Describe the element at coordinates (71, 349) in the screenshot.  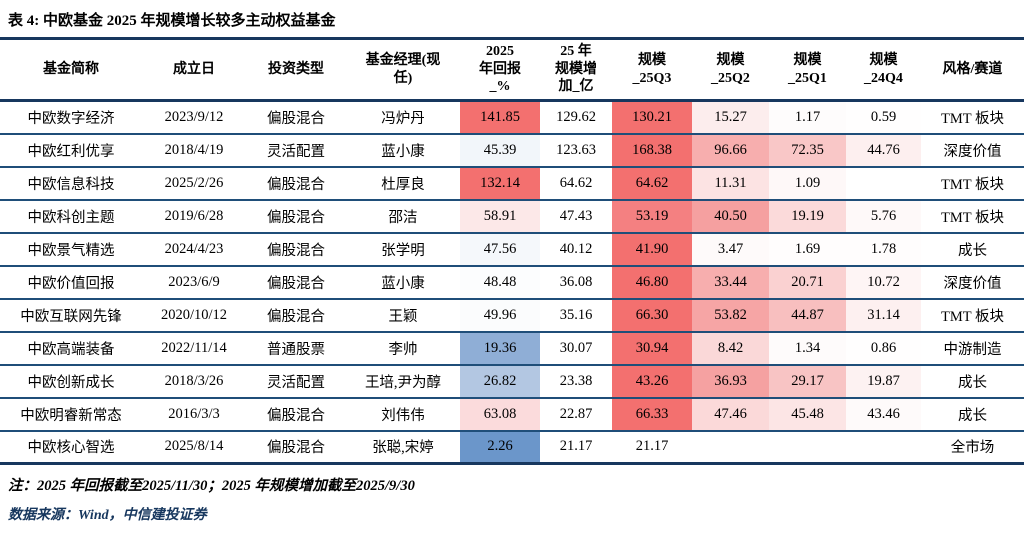
I see `cell-name: 中欧高端装备` at that location.